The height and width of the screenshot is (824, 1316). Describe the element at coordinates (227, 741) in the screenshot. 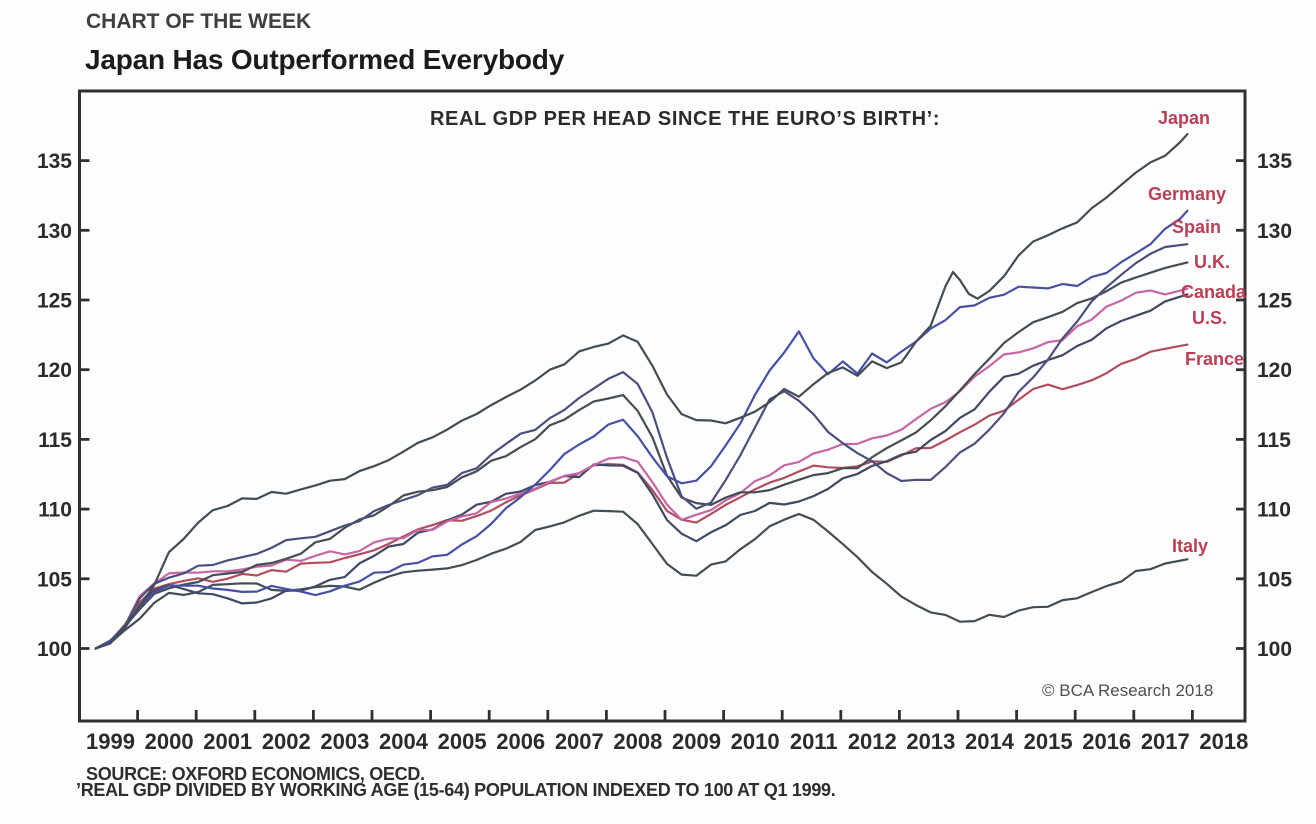

I see `svg-text: 2001` at that location.